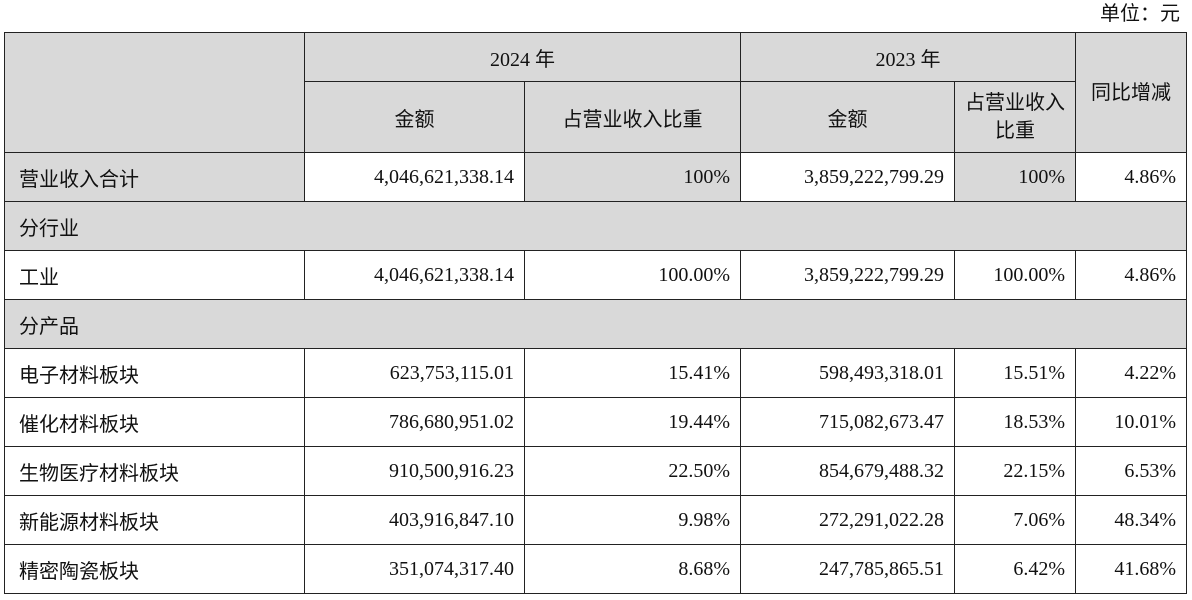 This screenshot has height=600, width=1192. Describe the element at coordinates (847, 373) in the screenshot. I see `cell-amount-2023: 598,493,318.01` at that location.